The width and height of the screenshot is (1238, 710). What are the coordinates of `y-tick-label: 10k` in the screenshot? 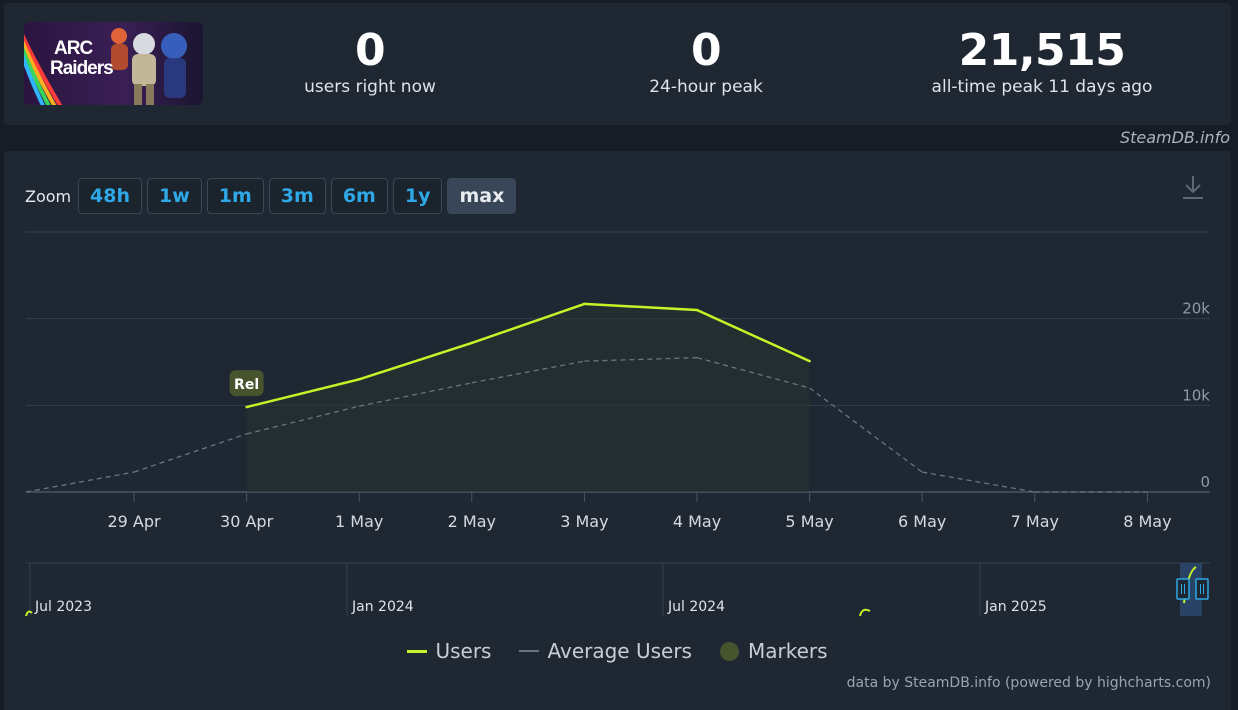 It's located at (1196, 395).